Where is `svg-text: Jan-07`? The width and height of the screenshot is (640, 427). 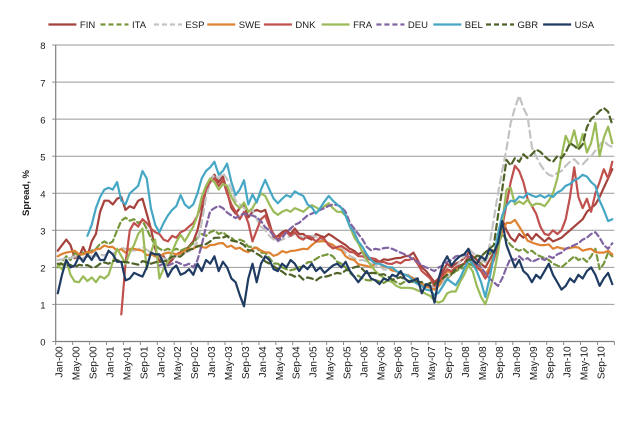 svg-text: Jan-07 is located at coordinates (415, 361).